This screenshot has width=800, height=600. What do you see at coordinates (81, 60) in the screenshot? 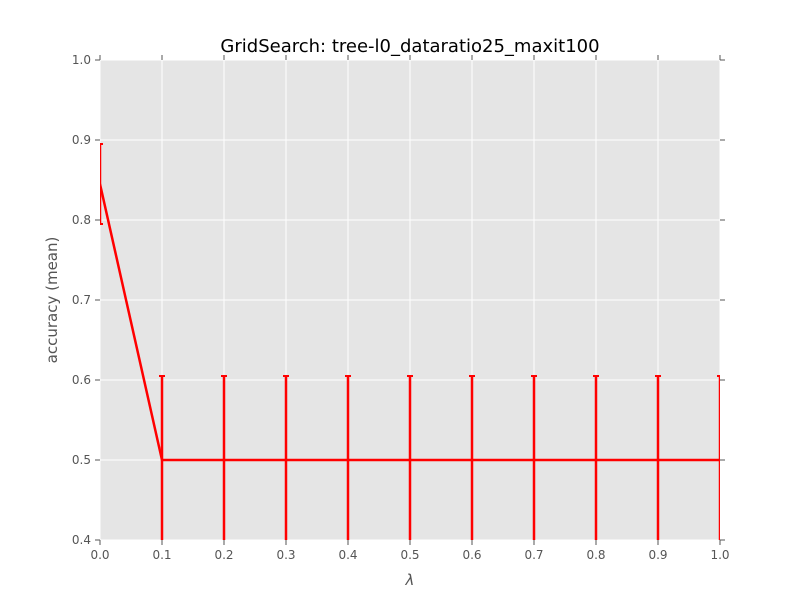
I see `y-tick-label: 1.0` at bounding box center [81, 60].